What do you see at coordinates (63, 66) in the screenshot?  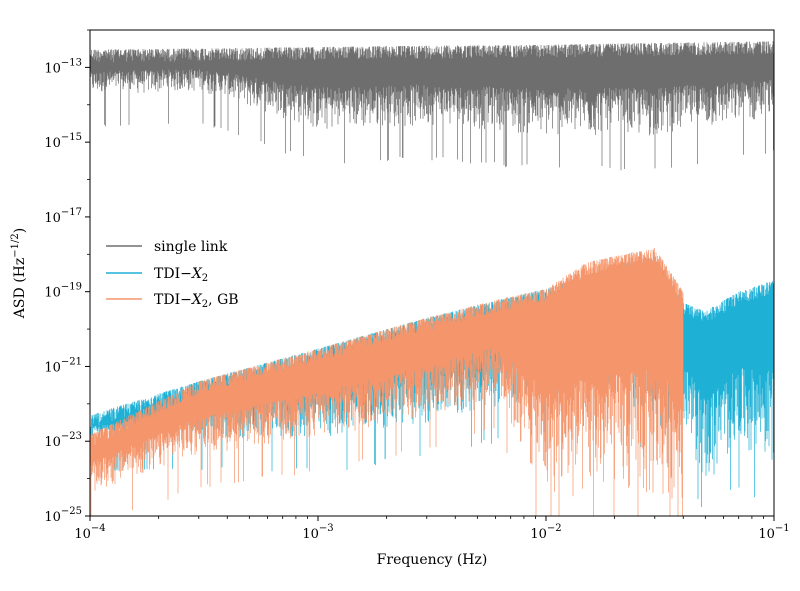 I see `y-tick-label: 10−13` at bounding box center [63, 66].